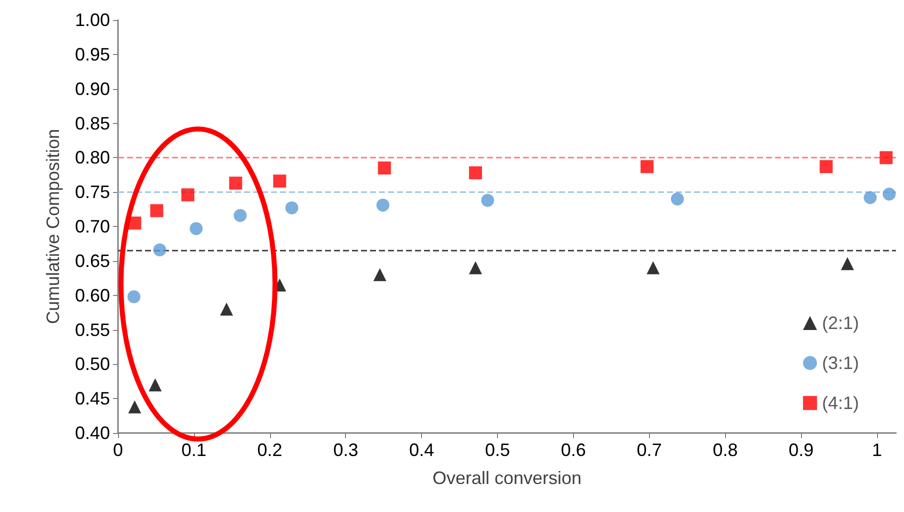 The width and height of the screenshot is (904, 512). I want to click on y-tick-label: 0.95, so click(92, 54).